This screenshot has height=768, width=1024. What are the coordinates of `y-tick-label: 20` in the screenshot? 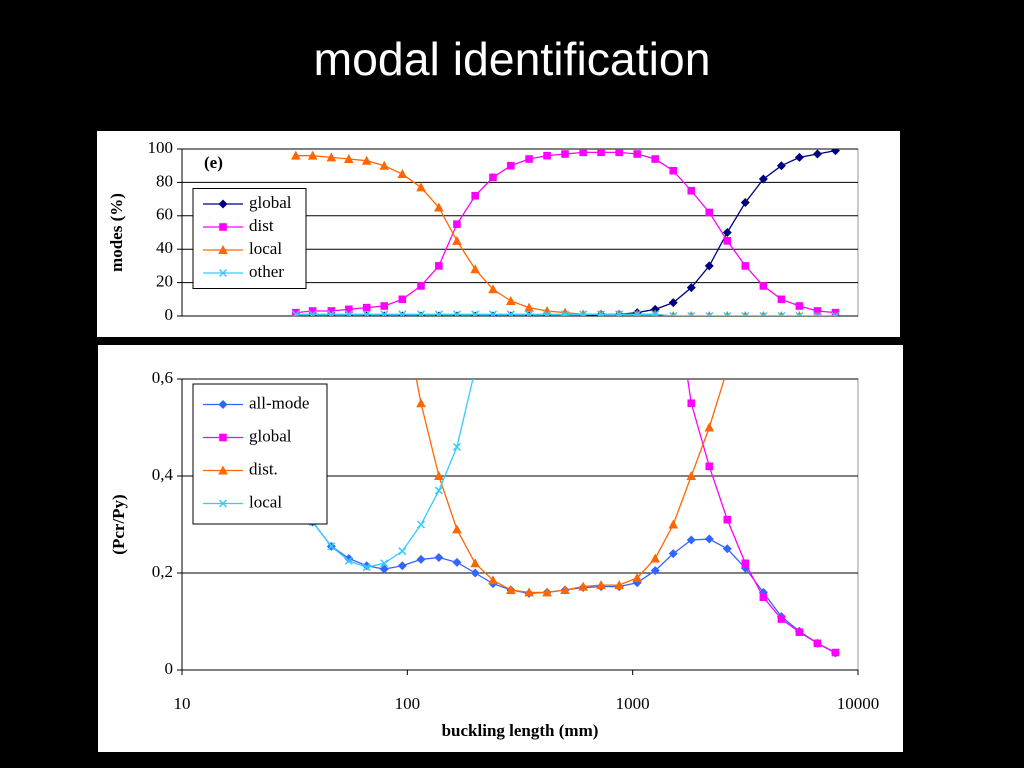 It's located at (164, 281).